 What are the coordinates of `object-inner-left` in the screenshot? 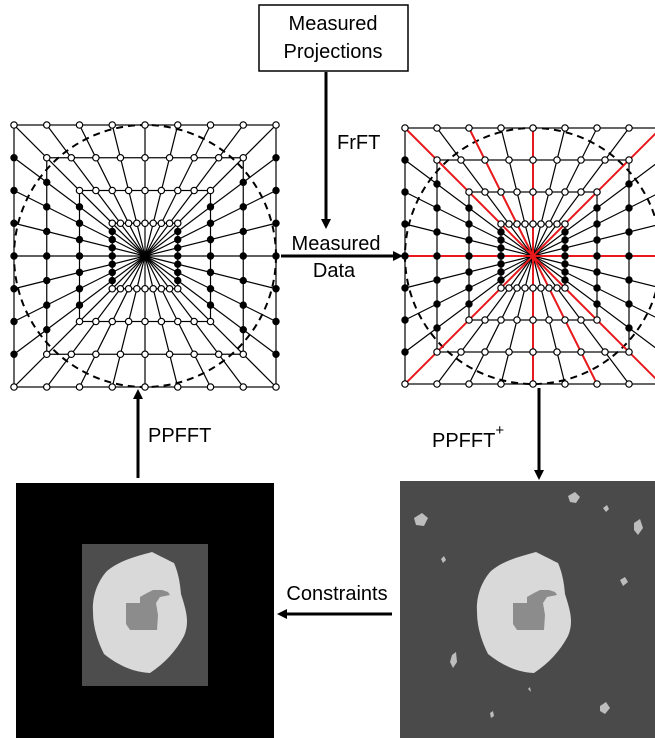 It's located at (148, 610).